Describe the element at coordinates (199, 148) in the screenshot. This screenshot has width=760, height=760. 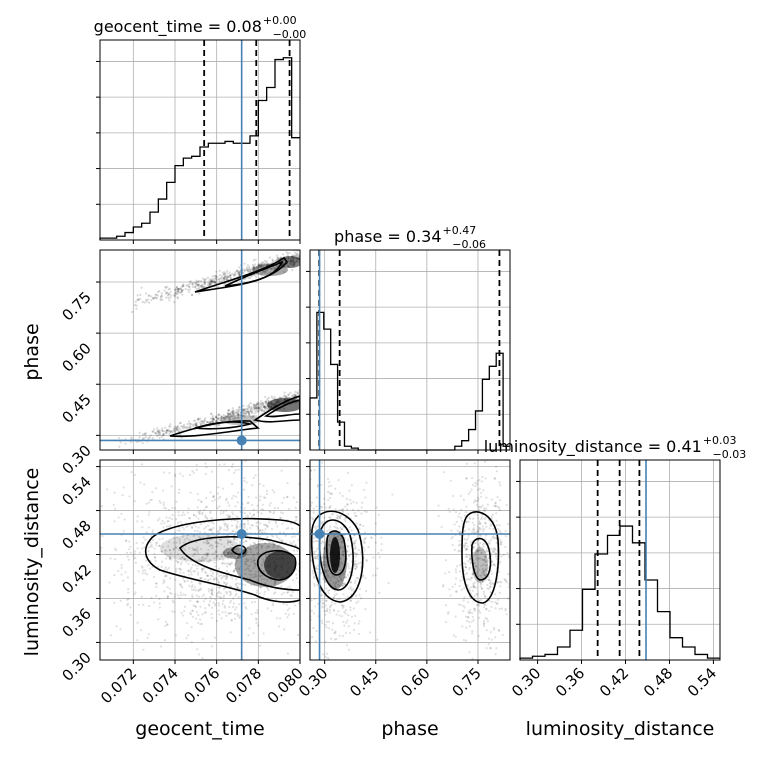
I see `histogram-geocent-time` at that location.